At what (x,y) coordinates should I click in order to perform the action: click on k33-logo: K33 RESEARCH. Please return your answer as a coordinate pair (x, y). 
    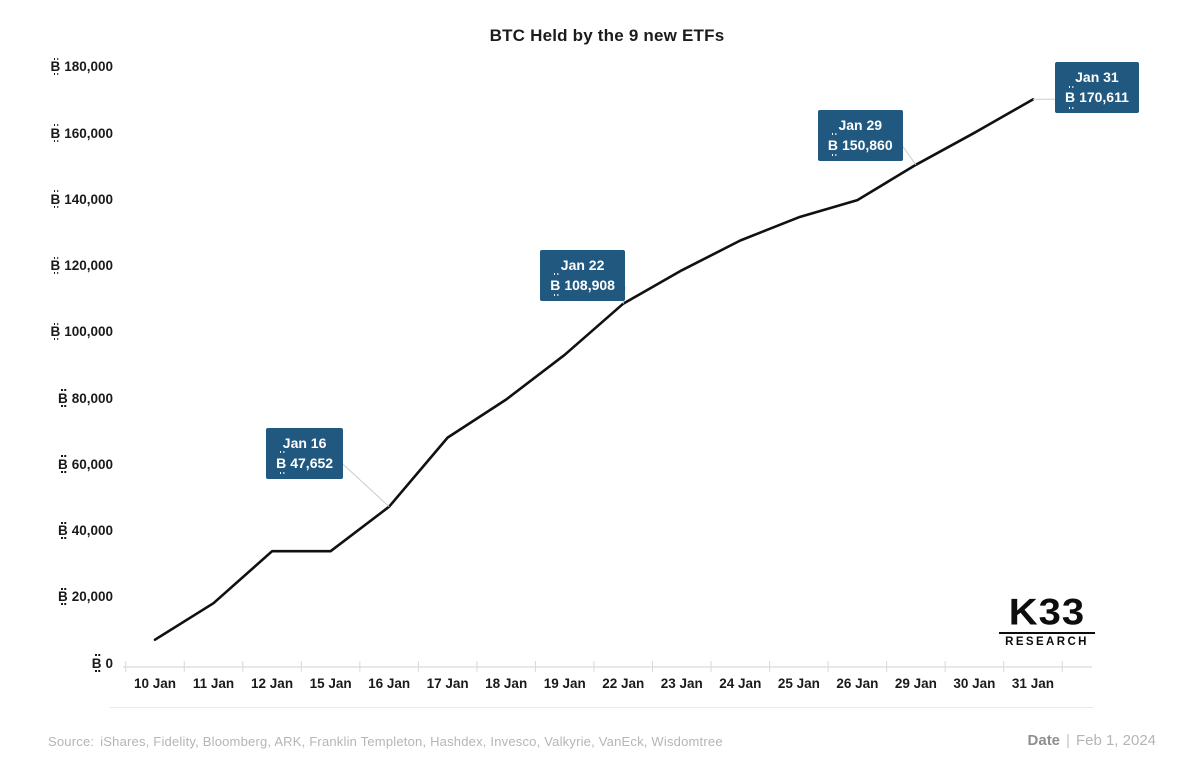
    Looking at the image, I should click on (1047, 620).